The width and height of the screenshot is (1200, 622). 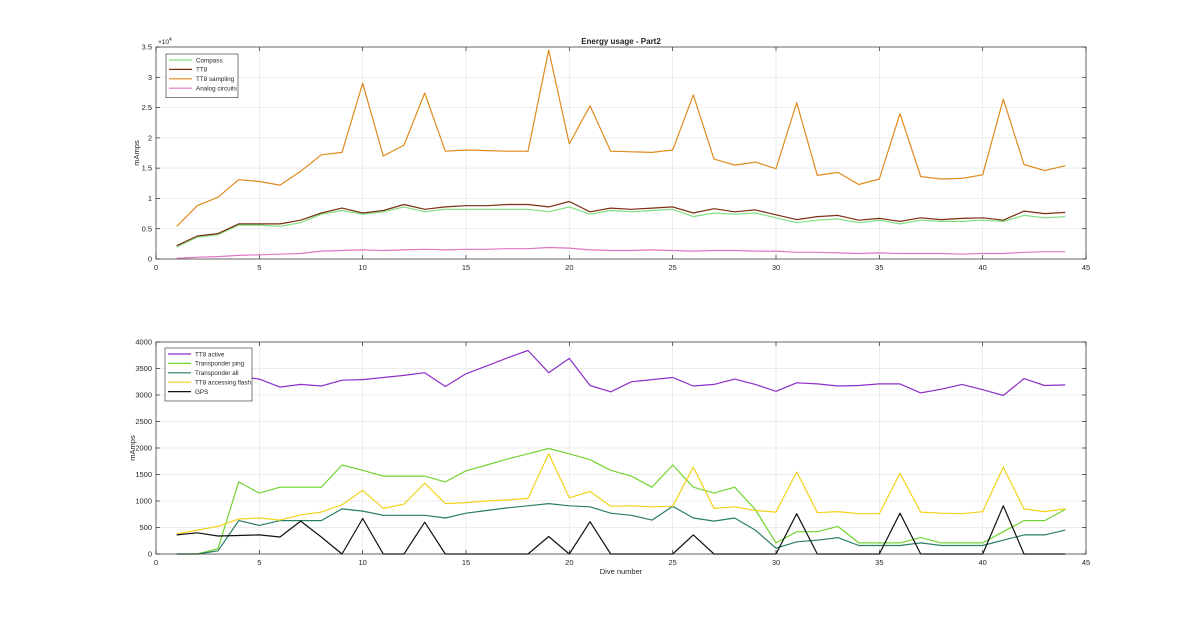 What do you see at coordinates (223, 383) in the screenshot?
I see `legend-label: TT8 accessing flash` at bounding box center [223, 383].